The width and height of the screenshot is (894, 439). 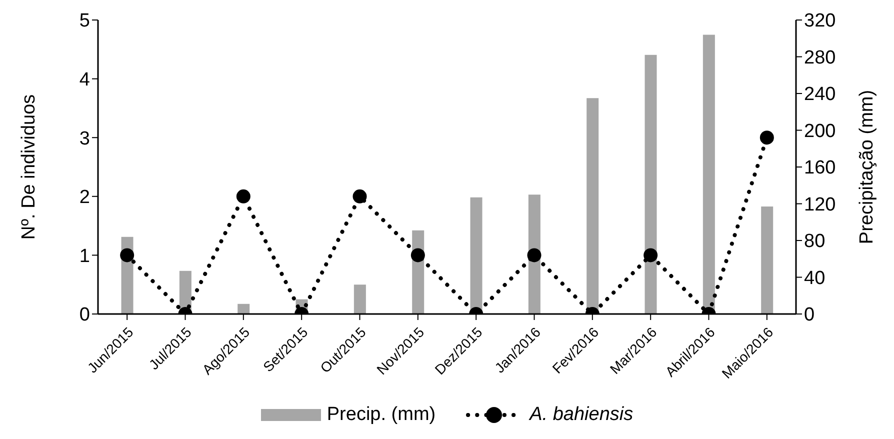 I want to click on y-tick-label: 3, so click(x=84, y=139).